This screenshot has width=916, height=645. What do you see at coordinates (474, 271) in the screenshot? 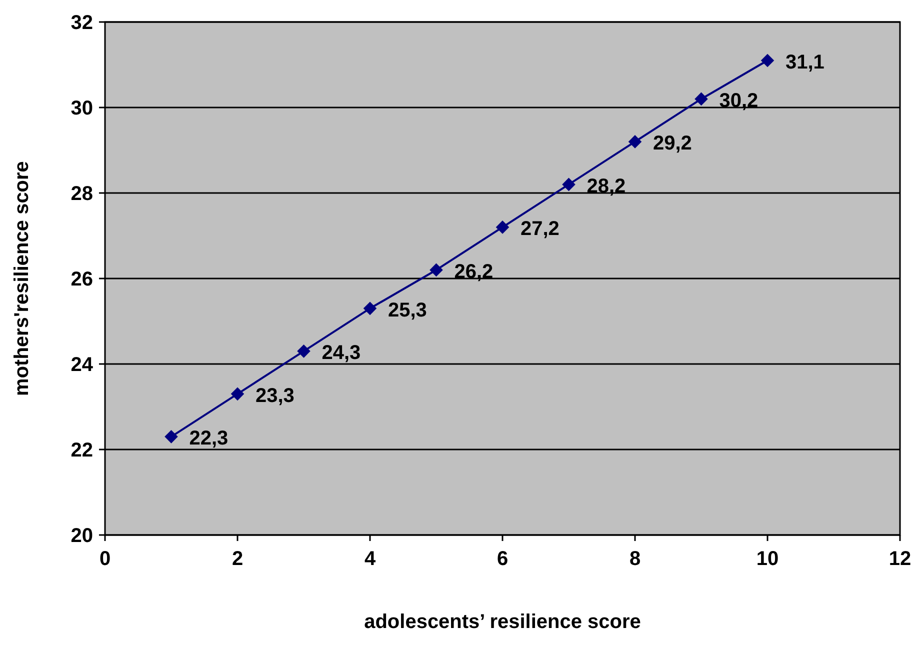
I see `data-label: 26,2` at bounding box center [474, 271].